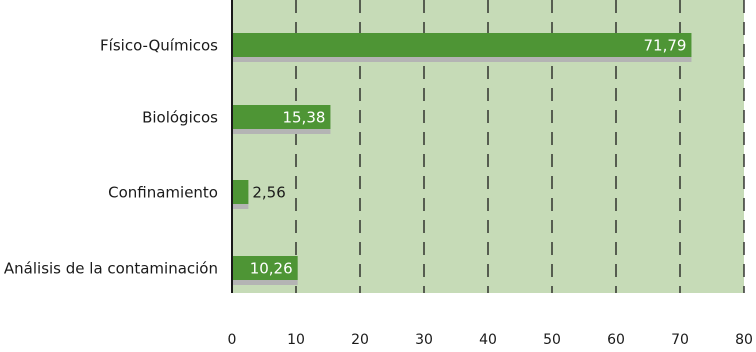 The image size is (756, 352). What do you see at coordinates (268, 193) in the screenshot?
I see `data-label-confinamiento: 2,56` at bounding box center [268, 193].